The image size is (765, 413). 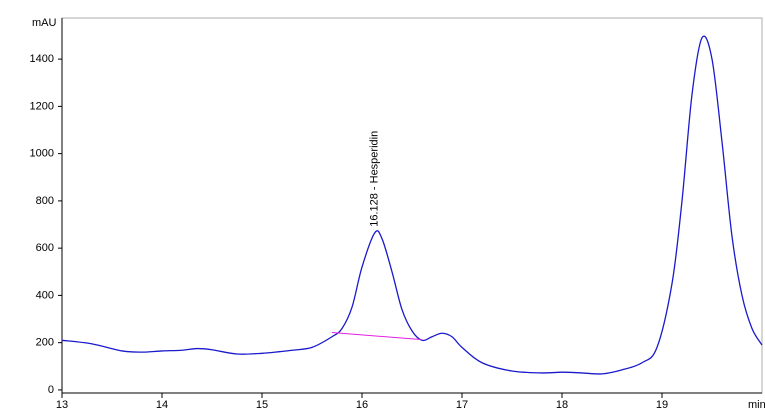 I want to click on y-tick-label: 200, so click(x=45, y=343).